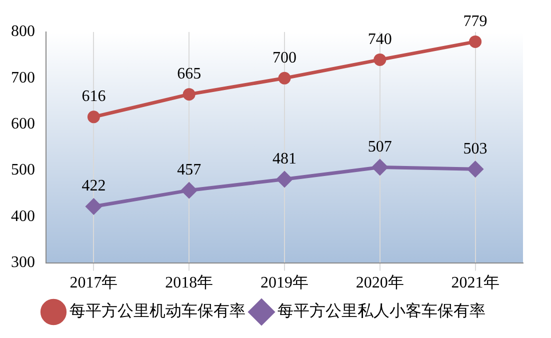 This screenshot has height=338, width=551. What do you see at coordinates (380, 283) in the screenshot?
I see `x-tick-label: 2020年` at bounding box center [380, 283].